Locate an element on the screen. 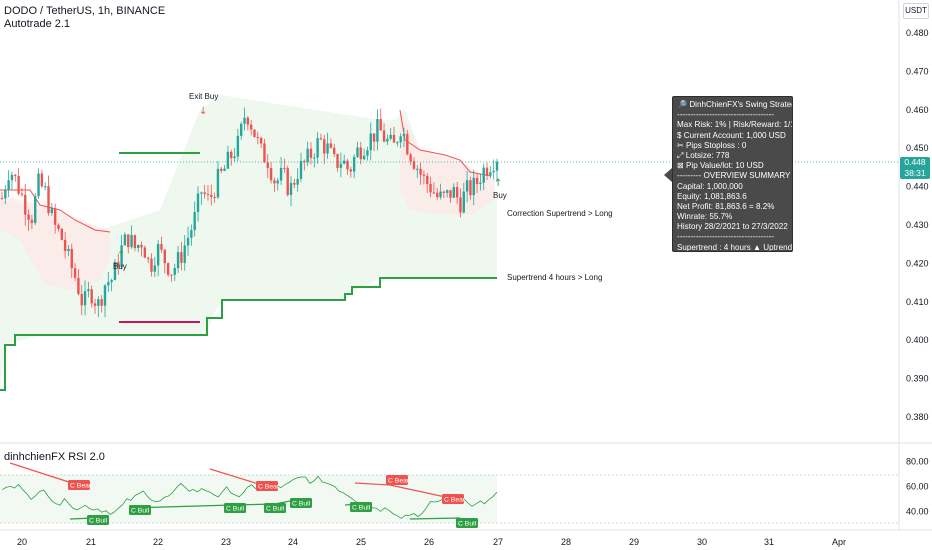 This screenshot has width=932, height=550. rsi-indicator-name: dinhchienFX RSI 2.0 is located at coordinates (54, 457).